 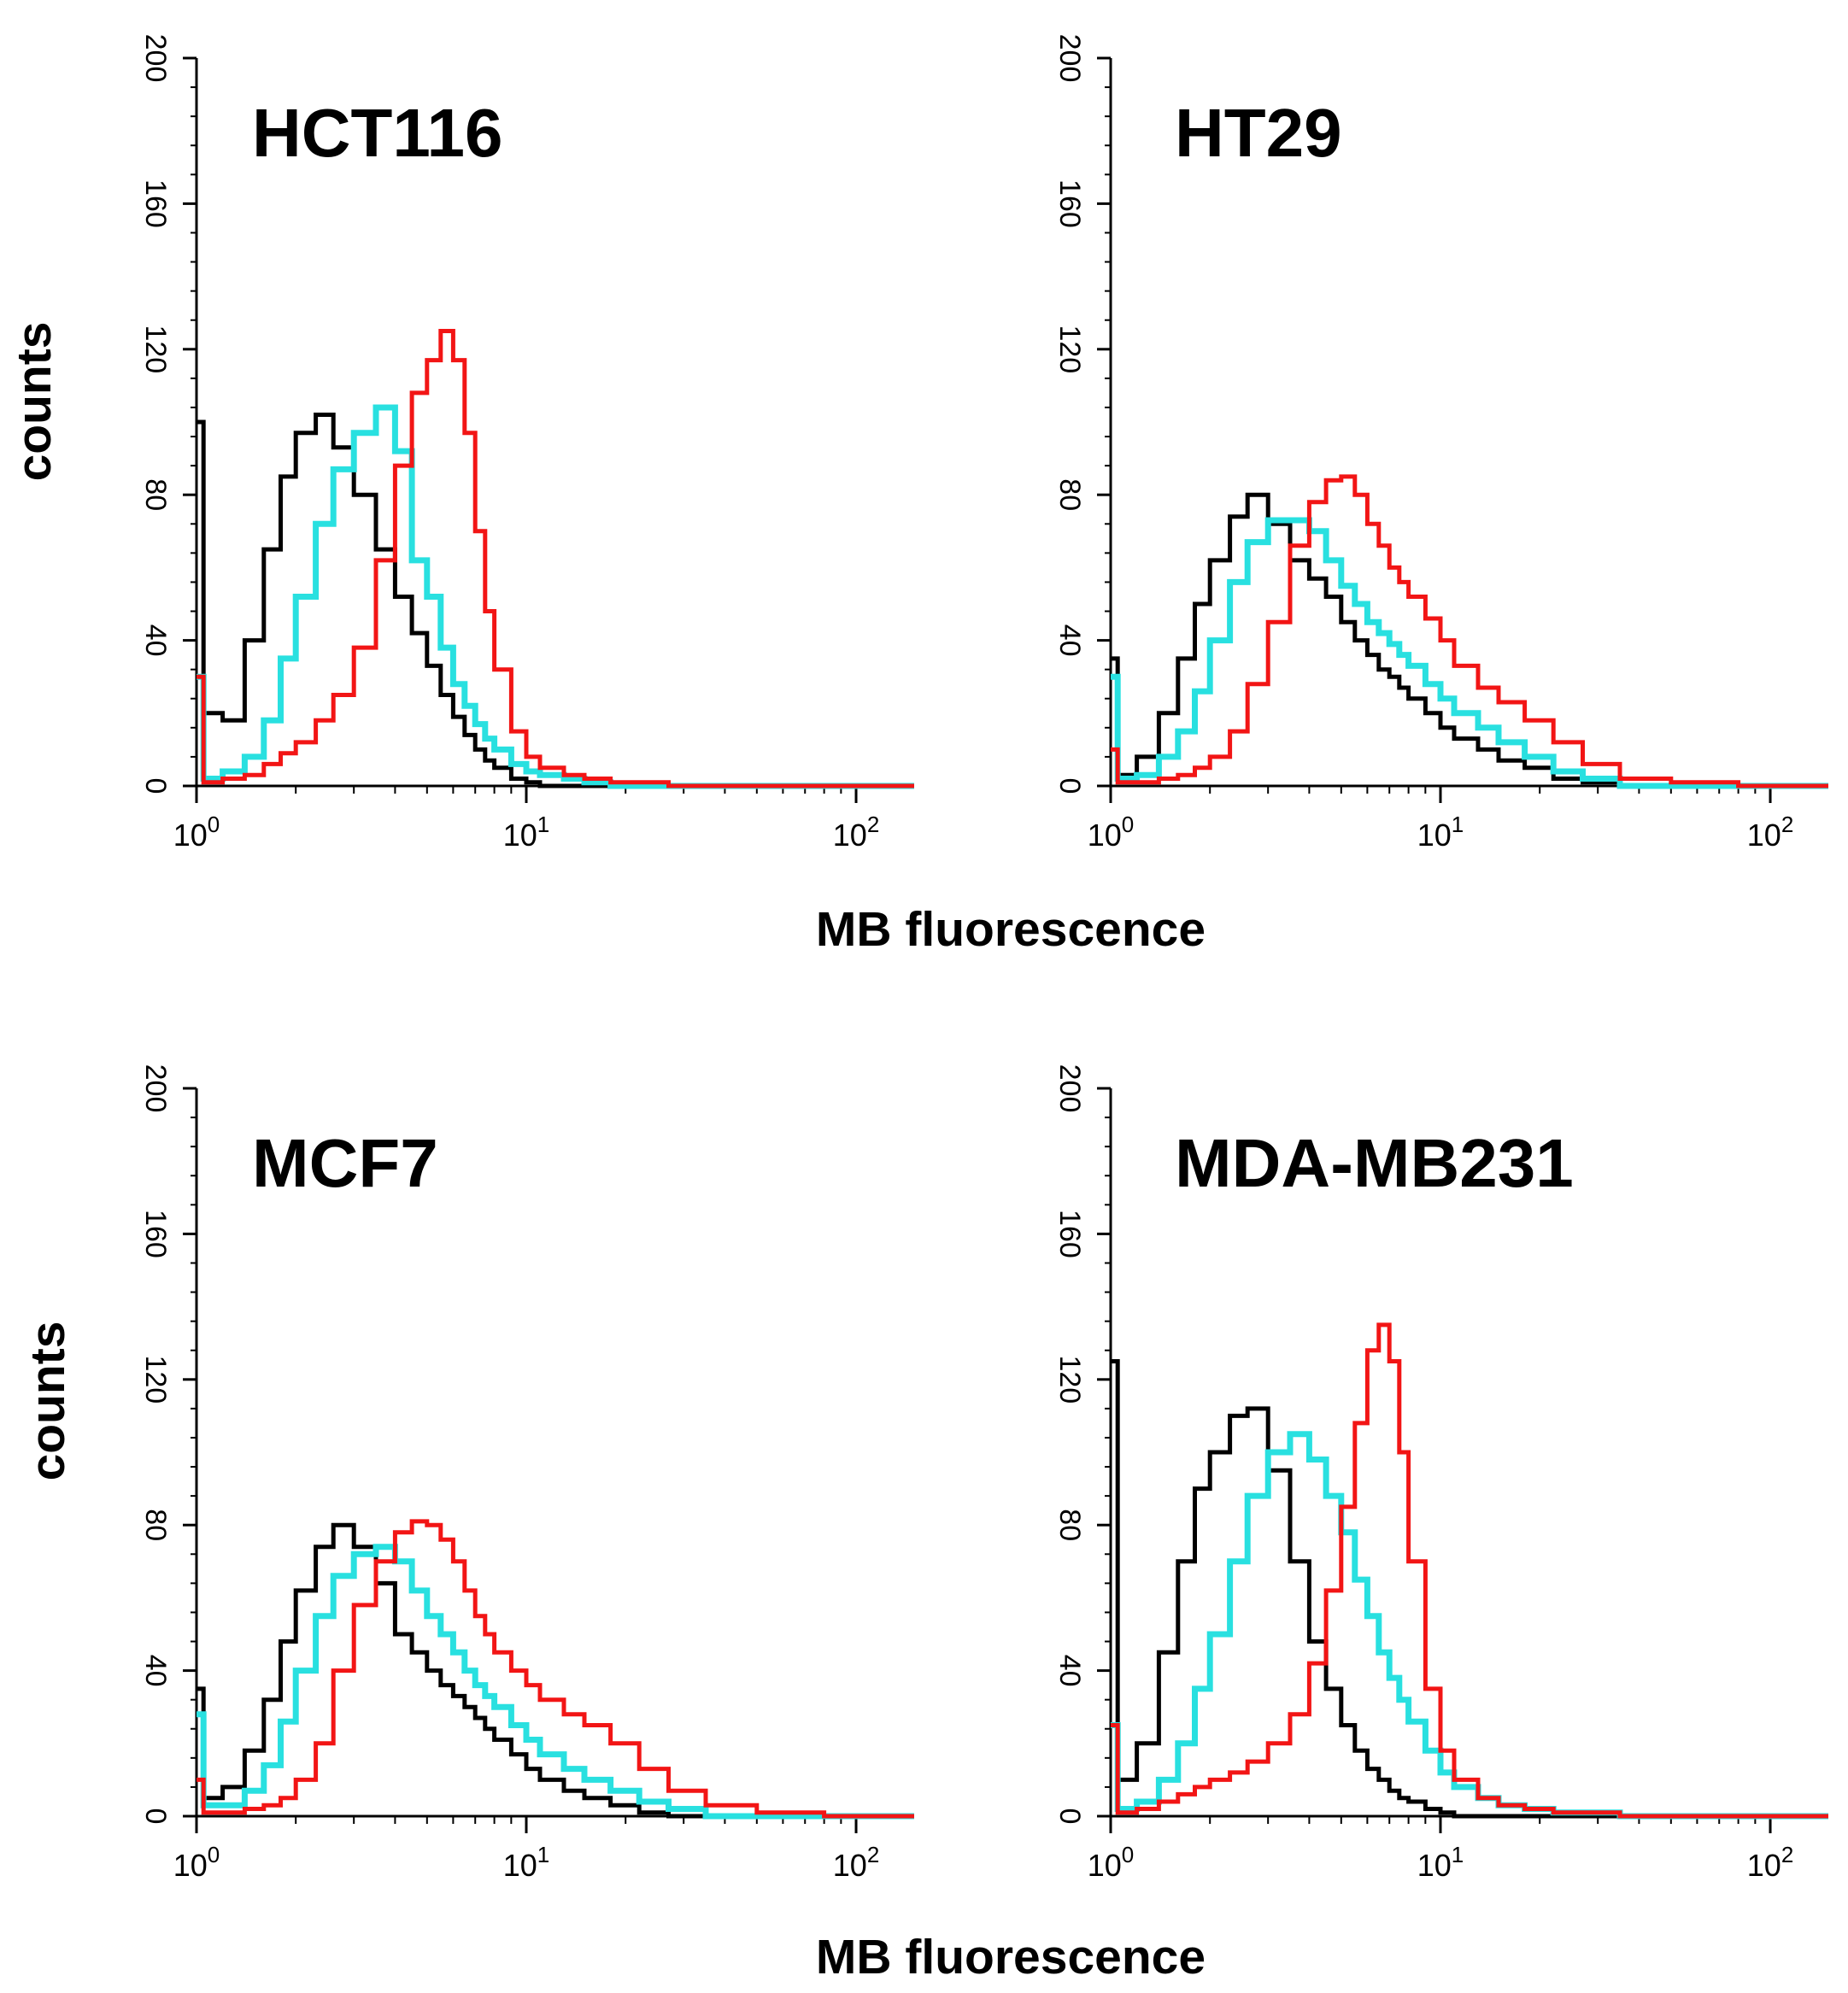 I want to click on y-axis-label-bottom: counts, so click(x=48, y=1401).